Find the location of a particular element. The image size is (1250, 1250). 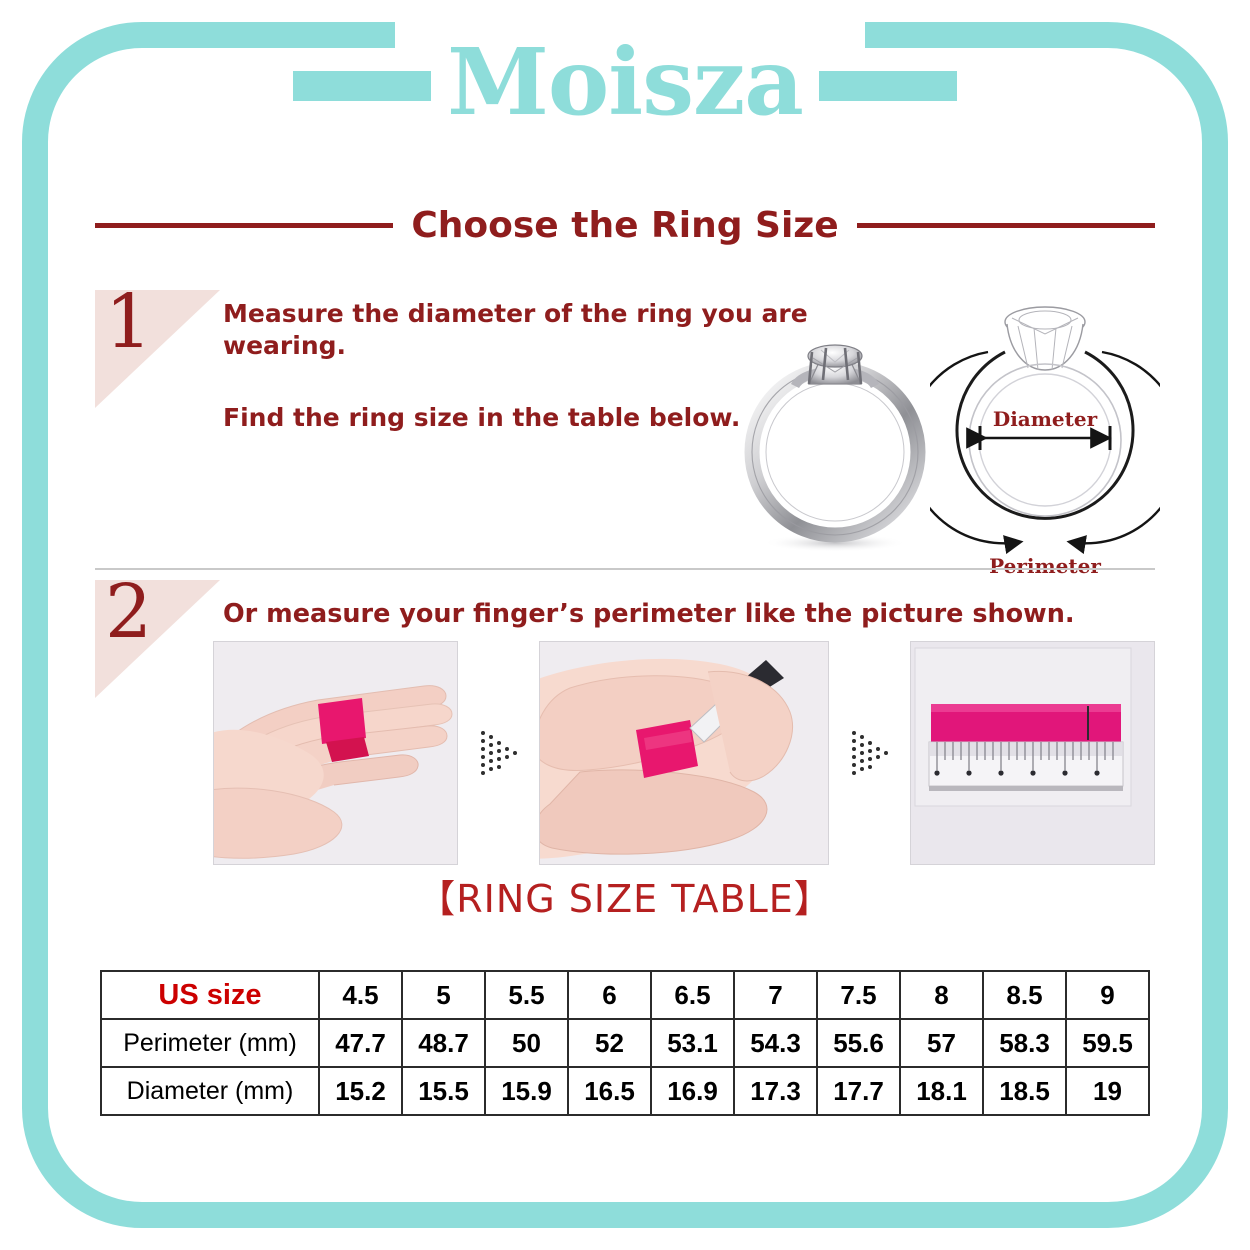

step-1-number: 1 is located at coordinates (129, 327).